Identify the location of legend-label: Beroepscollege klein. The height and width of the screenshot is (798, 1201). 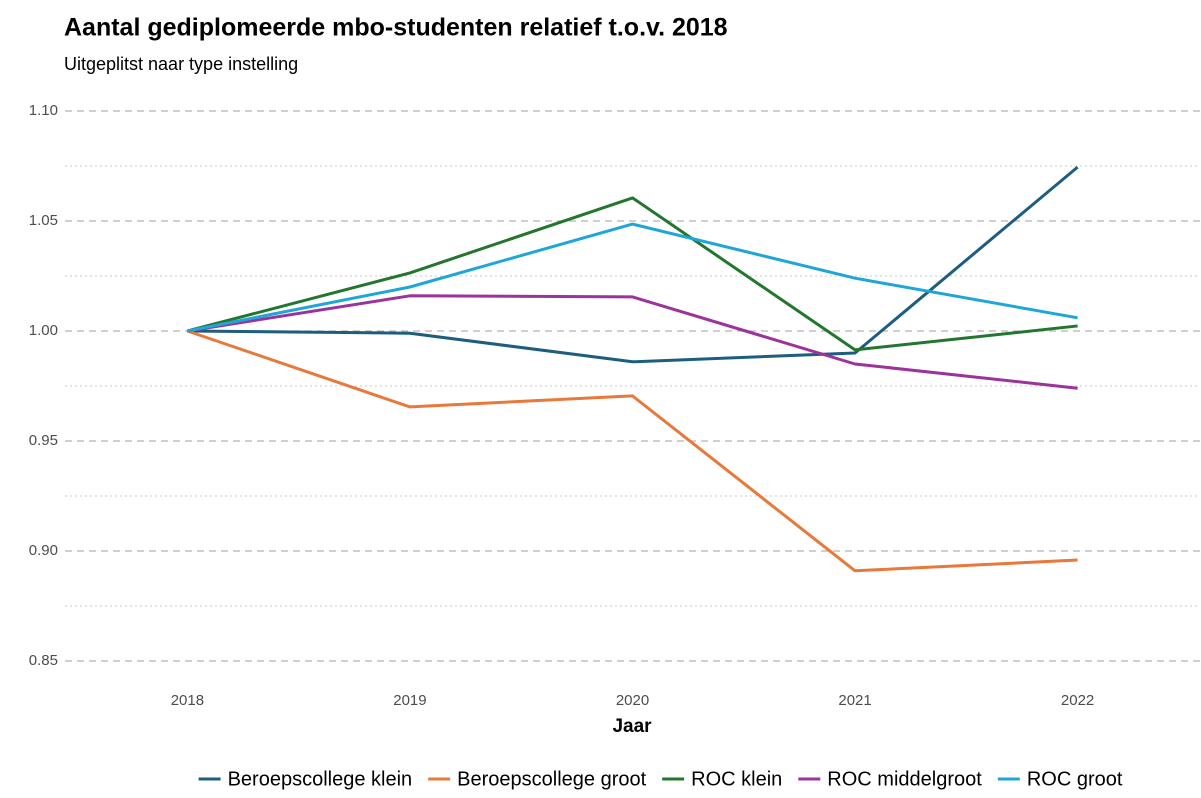
(320, 779).